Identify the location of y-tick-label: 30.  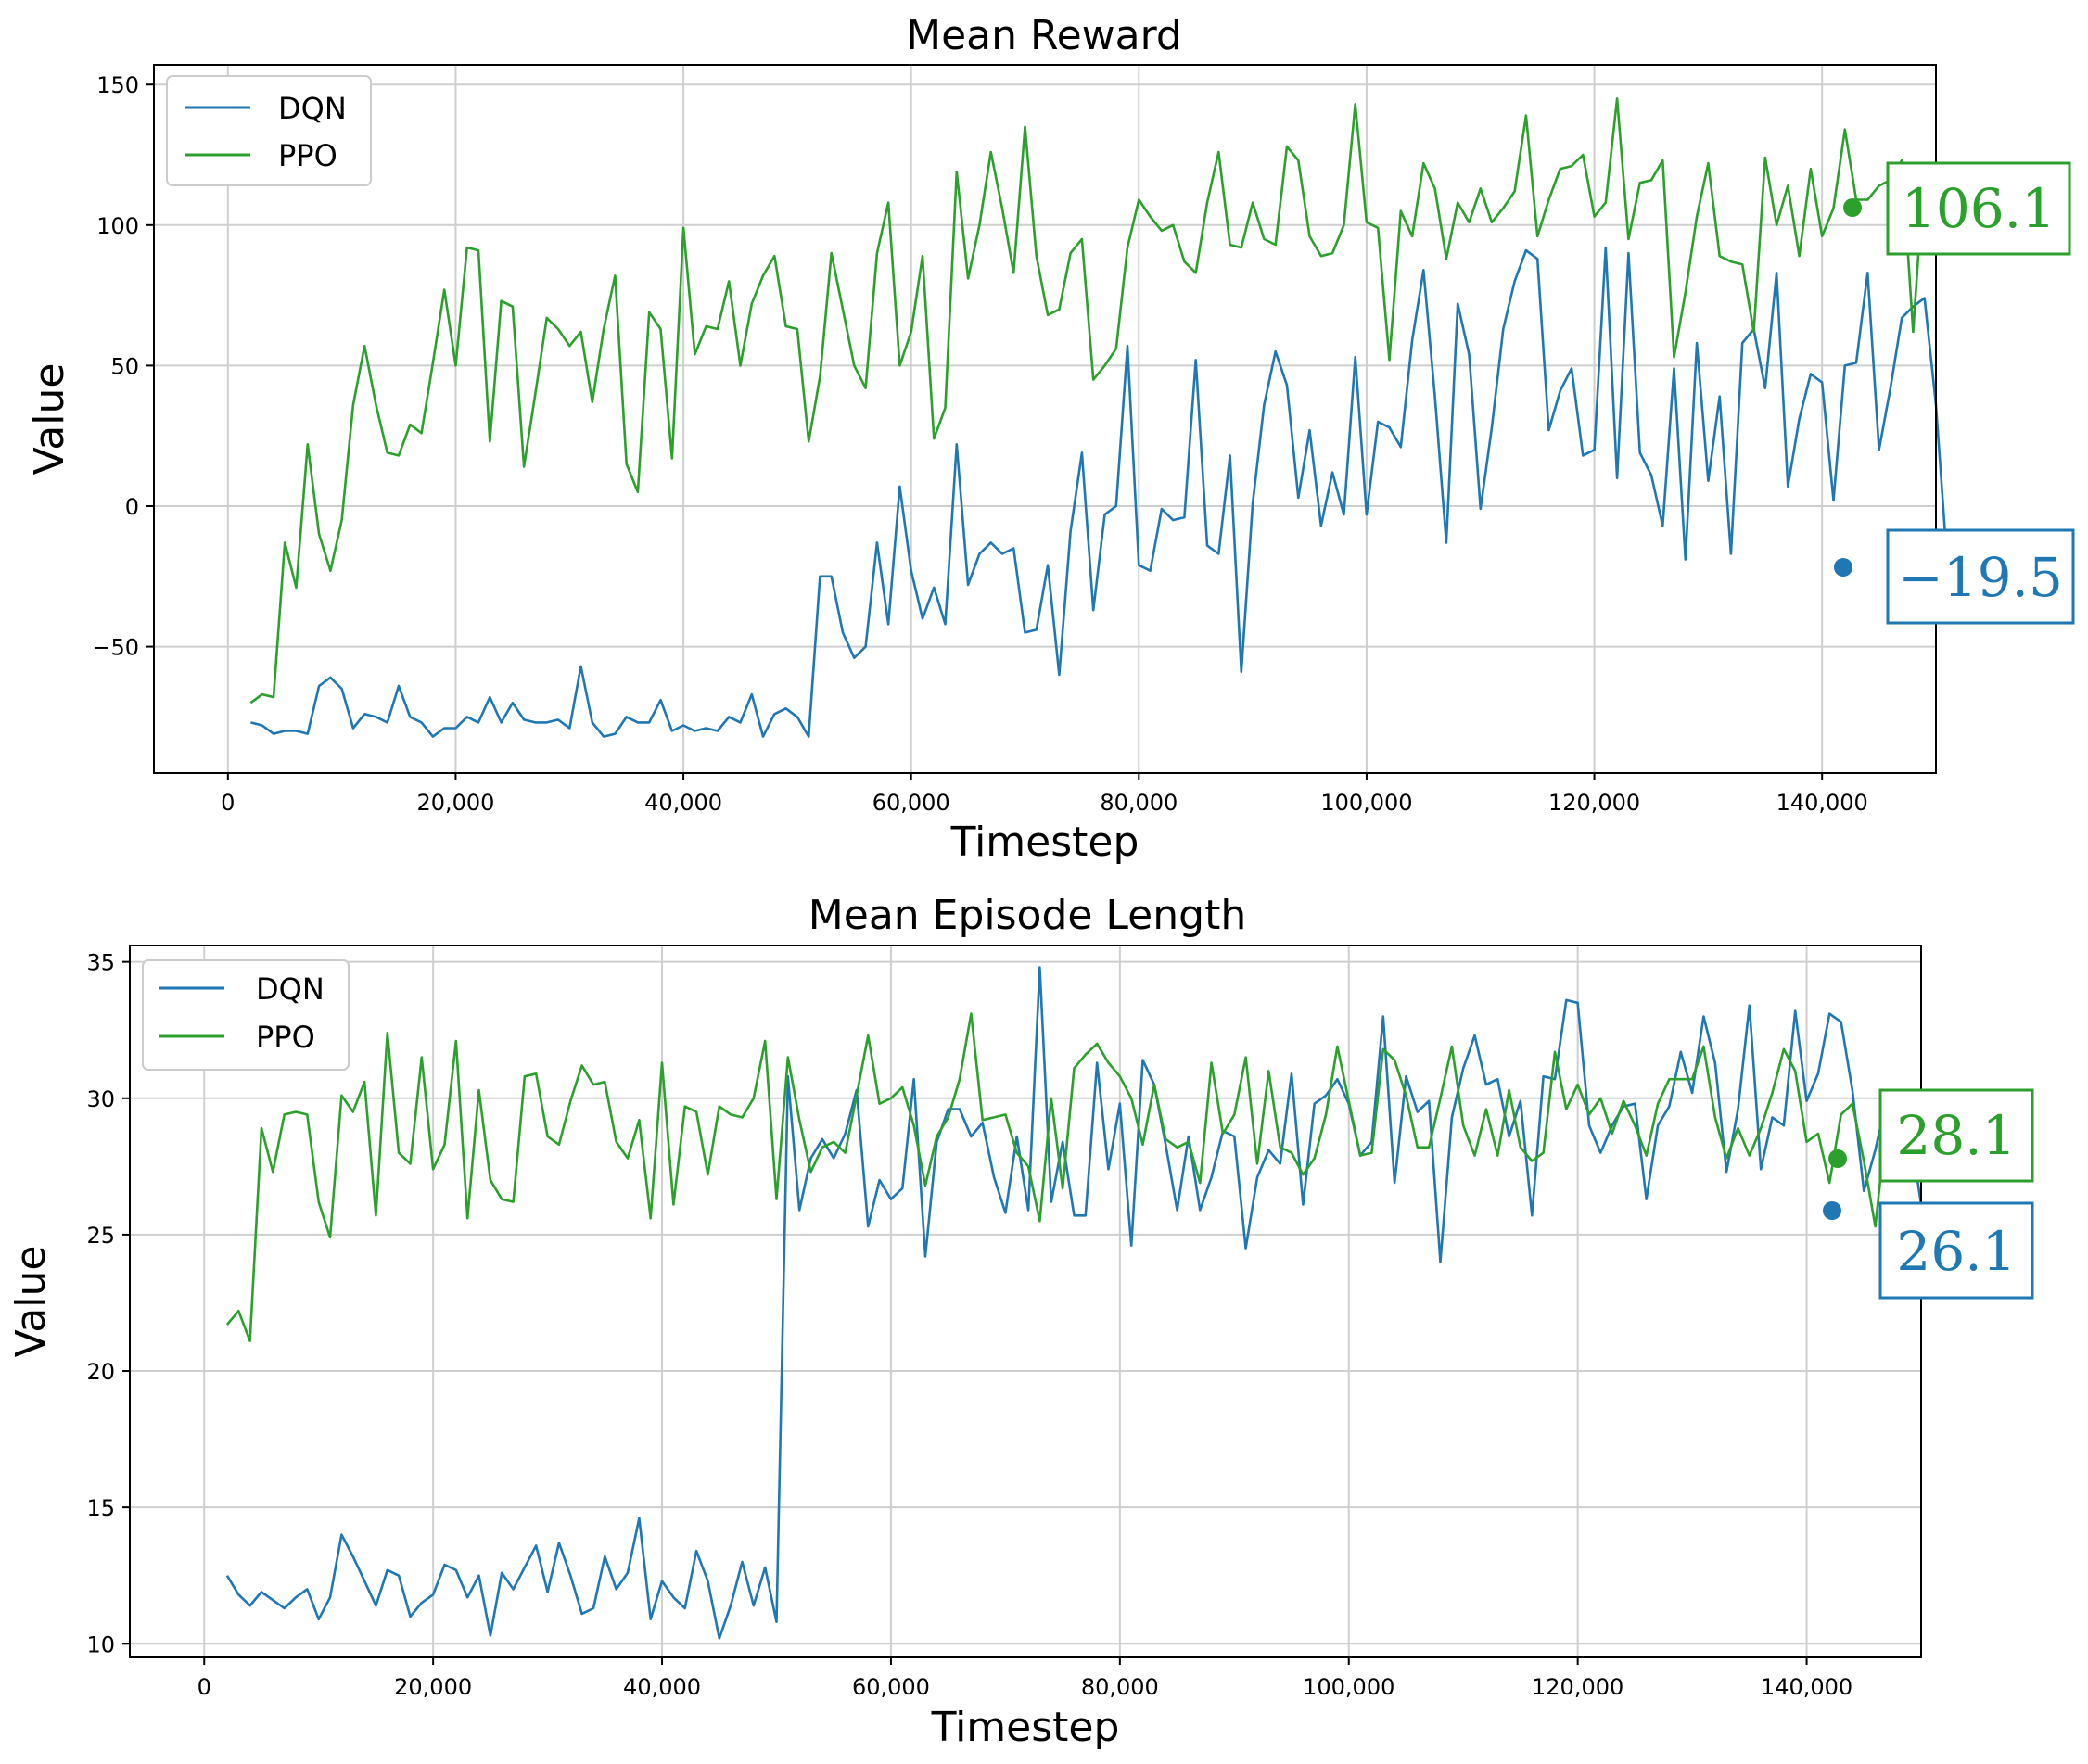
(100, 1099).